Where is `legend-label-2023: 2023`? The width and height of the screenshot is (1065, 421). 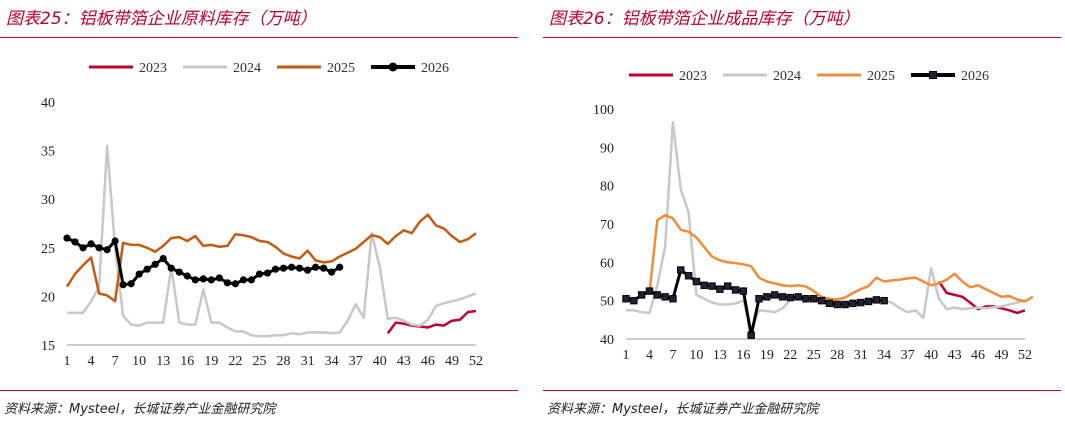 legend-label-2023: 2023 is located at coordinates (153, 68).